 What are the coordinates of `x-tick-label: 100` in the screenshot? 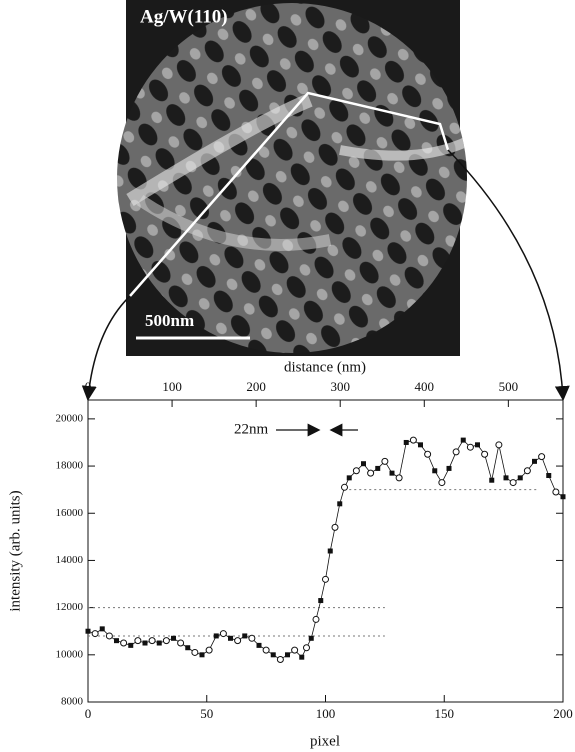 It's located at (326, 713).